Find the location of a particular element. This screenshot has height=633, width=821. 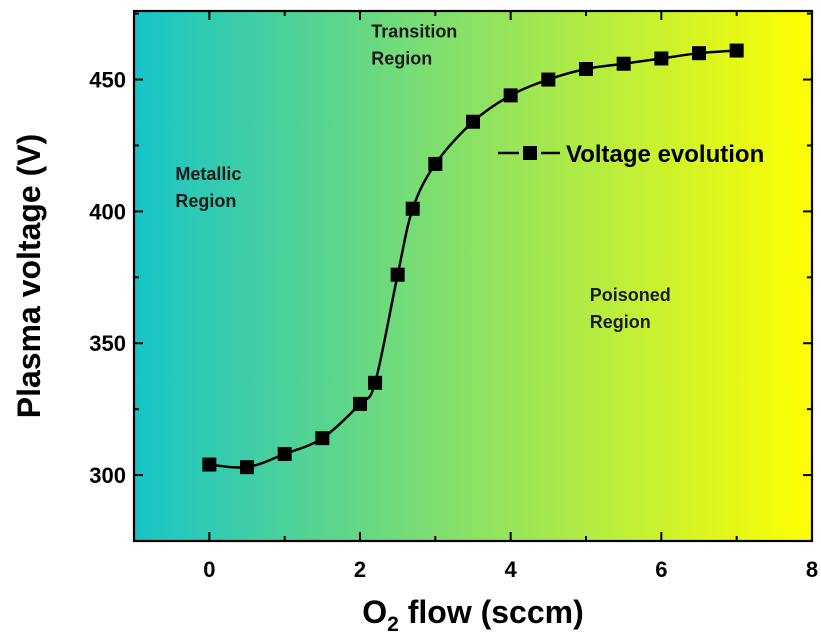

annotation-line: Transition is located at coordinates (414, 31).